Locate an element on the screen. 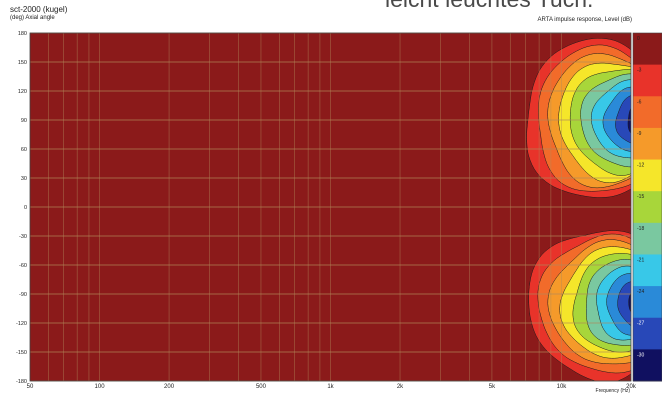 The height and width of the screenshot is (394, 662). y-tick-label: 150 is located at coordinates (22, 63).